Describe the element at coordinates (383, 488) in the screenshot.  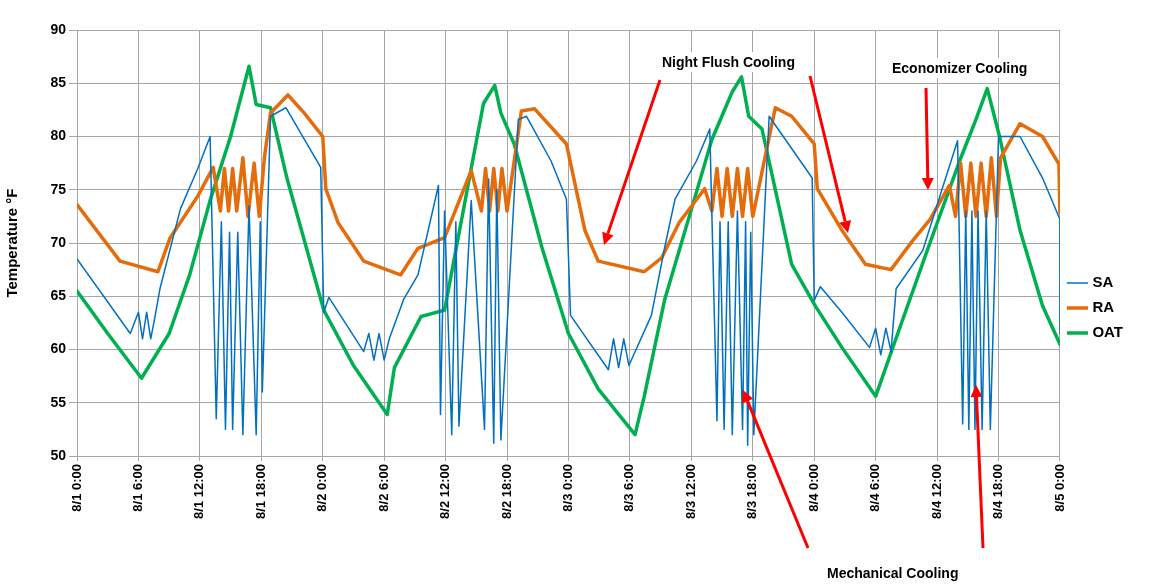
I see `x-tick-label: 8/2 6:00` at that location.